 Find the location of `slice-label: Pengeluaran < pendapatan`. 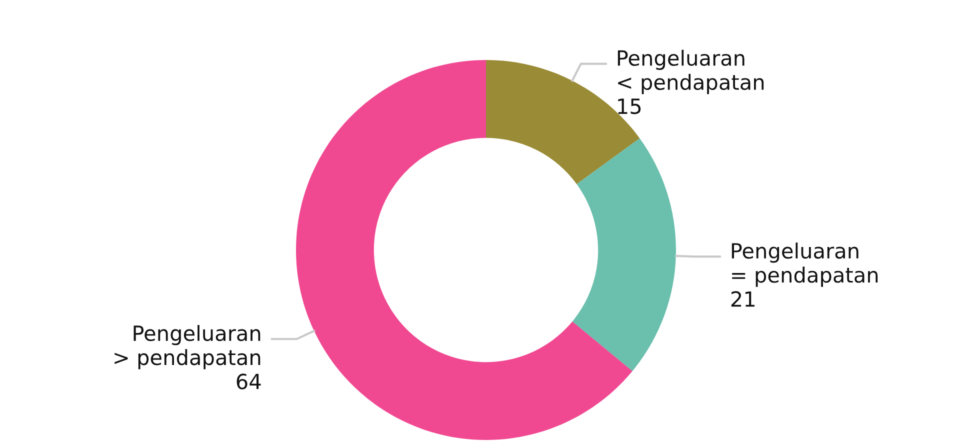

slice-label: Pengeluaran < pendapatan is located at coordinates (691, 72).